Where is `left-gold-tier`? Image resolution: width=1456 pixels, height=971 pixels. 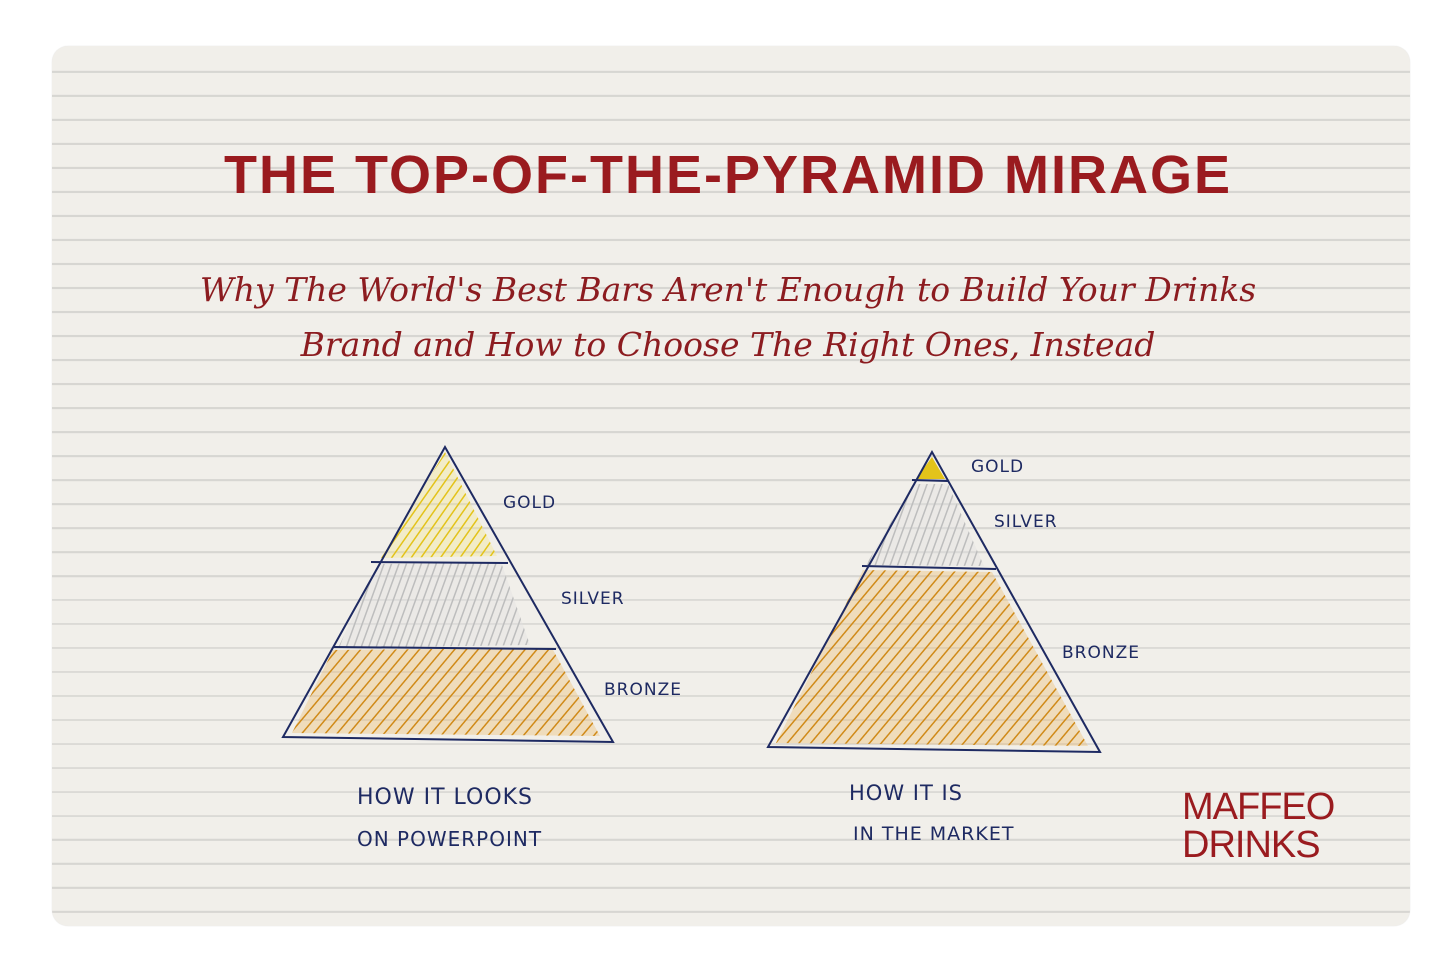 left-gold-tier is located at coordinates (439, 505).